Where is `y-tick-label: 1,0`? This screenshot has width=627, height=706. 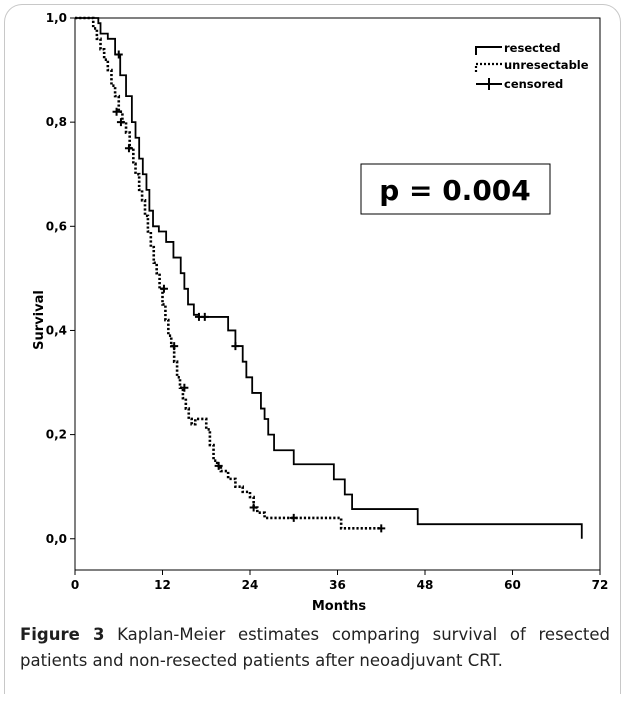
y-tick-label: 1,0 is located at coordinates (56, 18).